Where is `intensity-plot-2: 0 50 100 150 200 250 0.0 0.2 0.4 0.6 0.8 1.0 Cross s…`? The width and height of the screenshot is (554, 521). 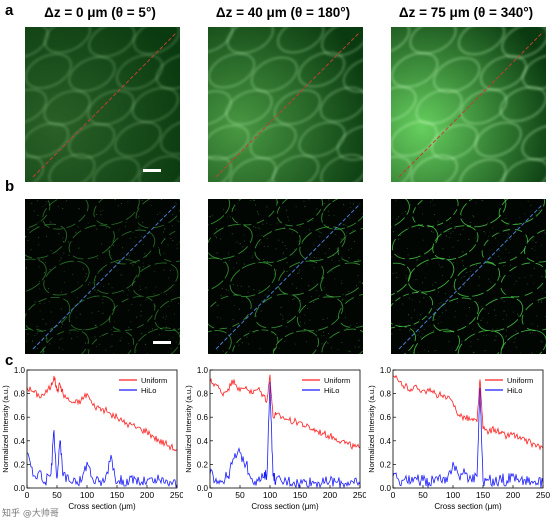
intensity-plot-2: 0 50 100 150 200 250 0.0 0.2 0.4 0.6 0.8 1.0 Cross s… is located at coordinates (274, 441).